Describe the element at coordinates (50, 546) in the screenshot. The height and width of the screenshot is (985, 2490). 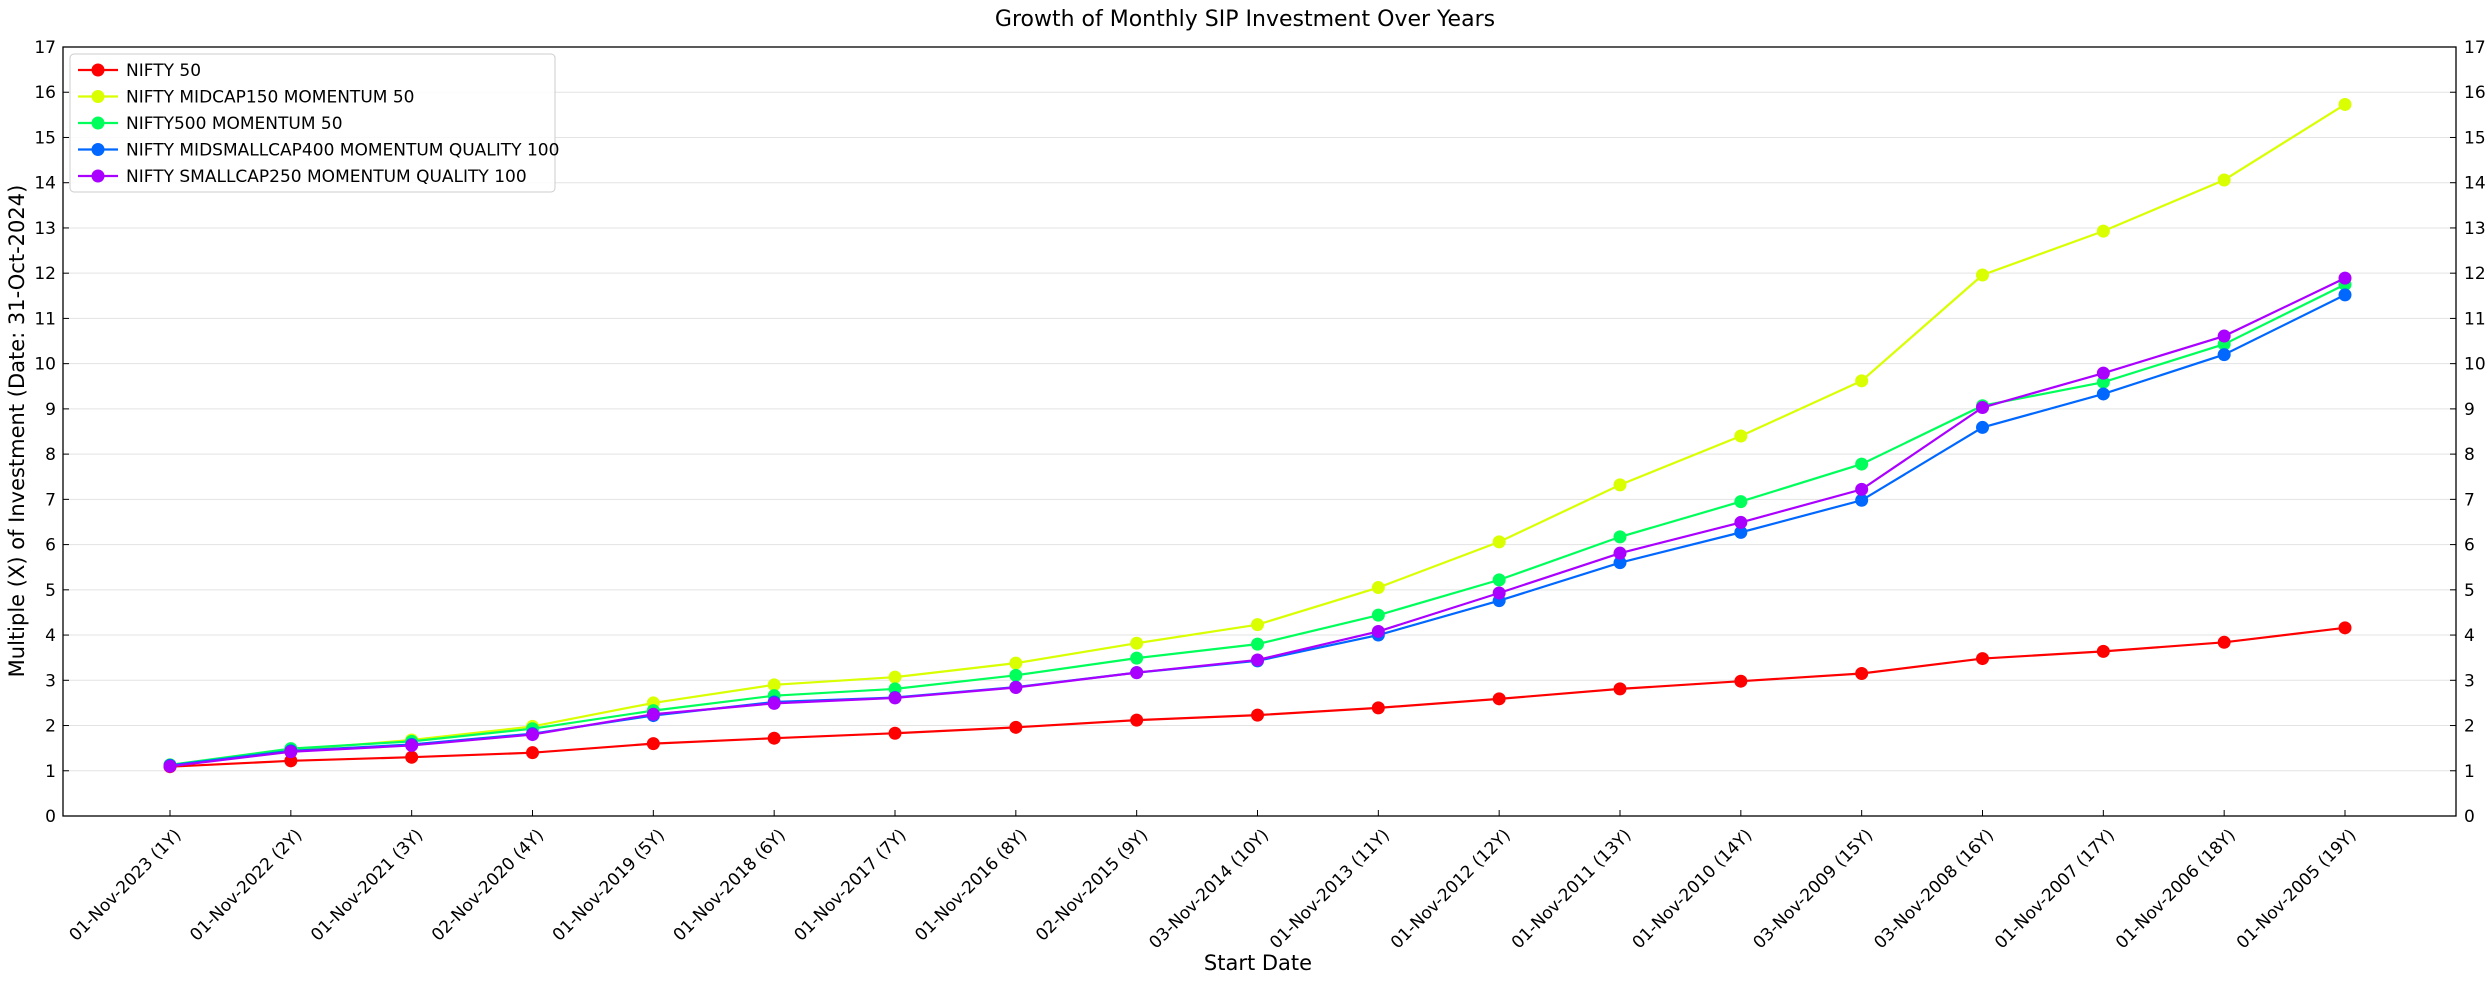
I see `y-tick-label-left: 6` at that location.